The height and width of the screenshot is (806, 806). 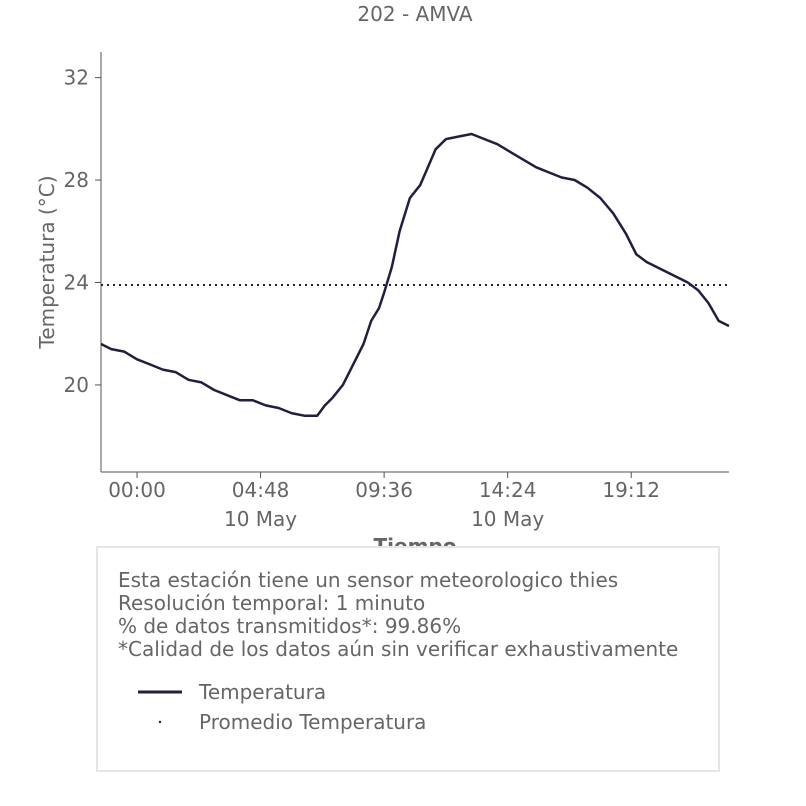 What do you see at coordinates (290, 626) in the screenshot?
I see `data-transmitted-note: % de datos transmitidos*: 99.86%` at bounding box center [290, 626].